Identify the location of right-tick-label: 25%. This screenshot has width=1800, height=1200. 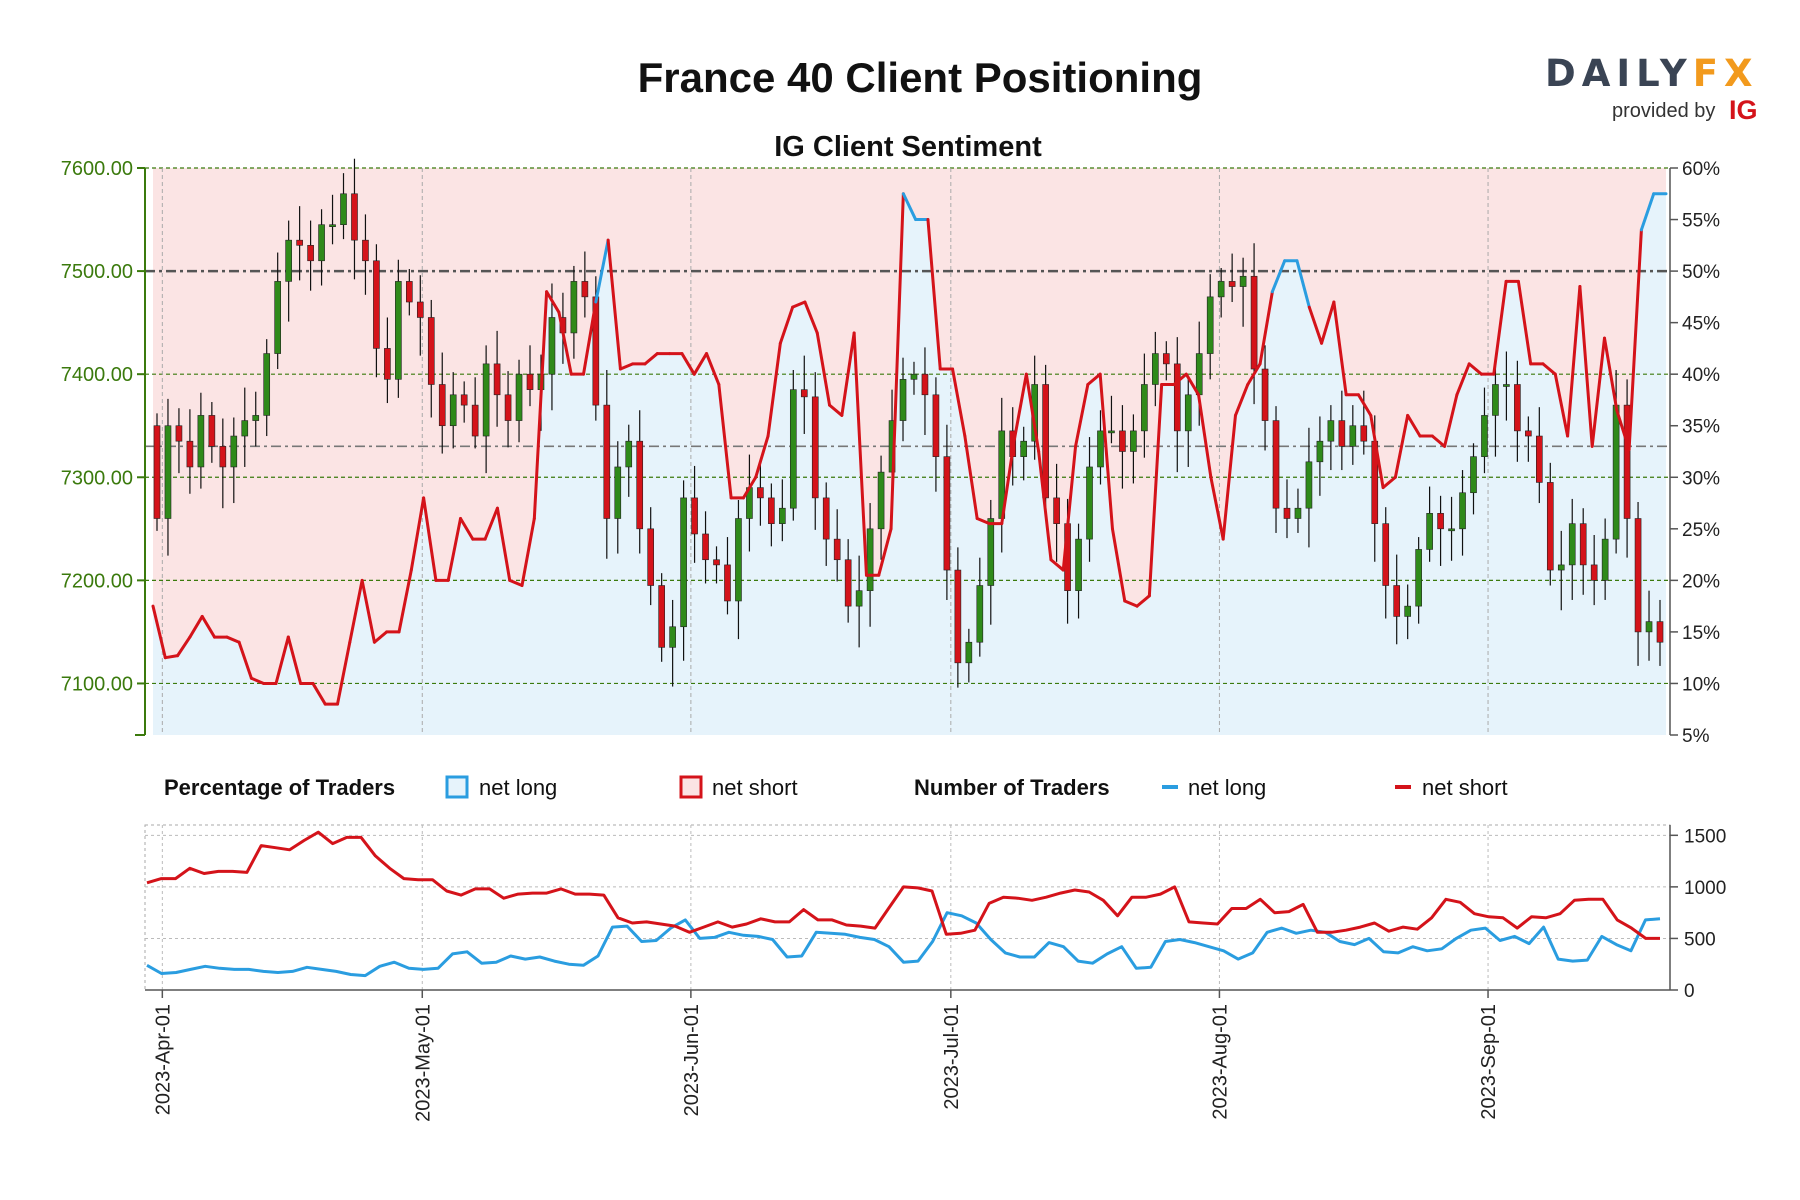
(1701, 530).